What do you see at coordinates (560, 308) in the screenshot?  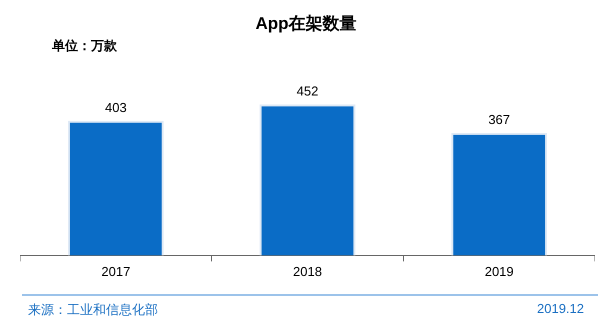 I see `text: 2019.12` at bounding box center [560, 308].